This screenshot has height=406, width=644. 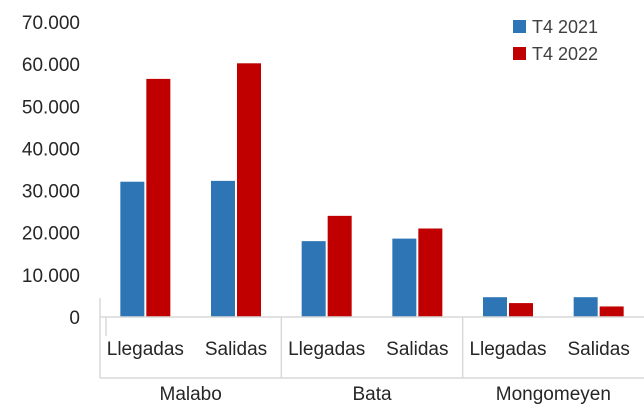 What do you see at coordinates (51, 192) in the screenshot?
I see `y-tick-label: 30.000` at bounding box center [51, 192].